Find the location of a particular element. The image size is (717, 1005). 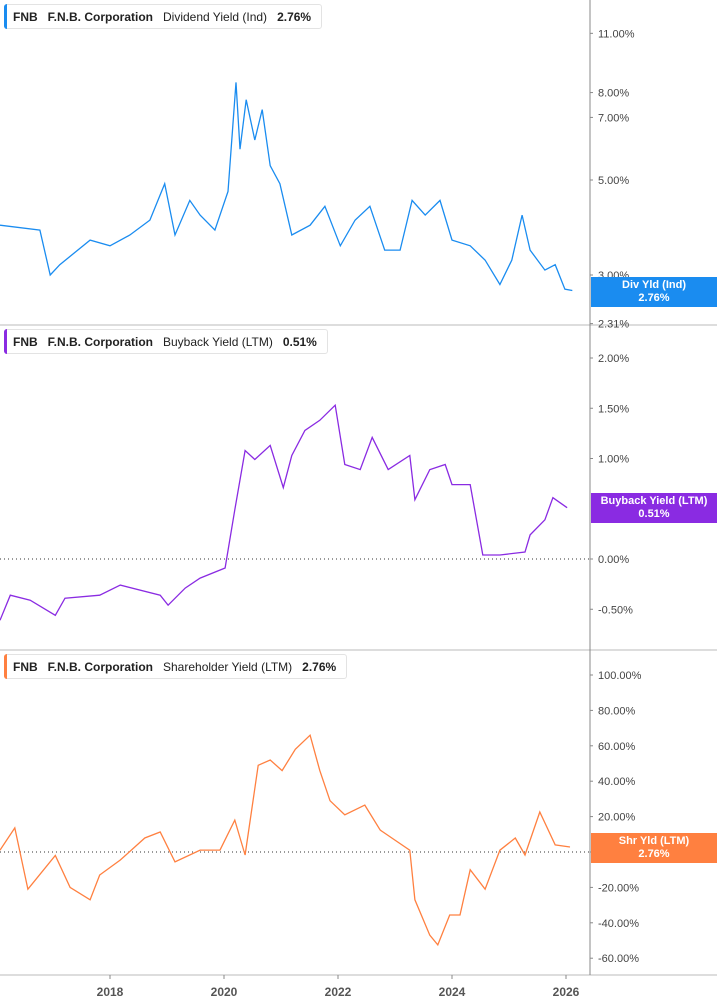

last-value-badge-shareholder: Shr Yld (LTM) 2.76% is located at coordinates (654, 848).